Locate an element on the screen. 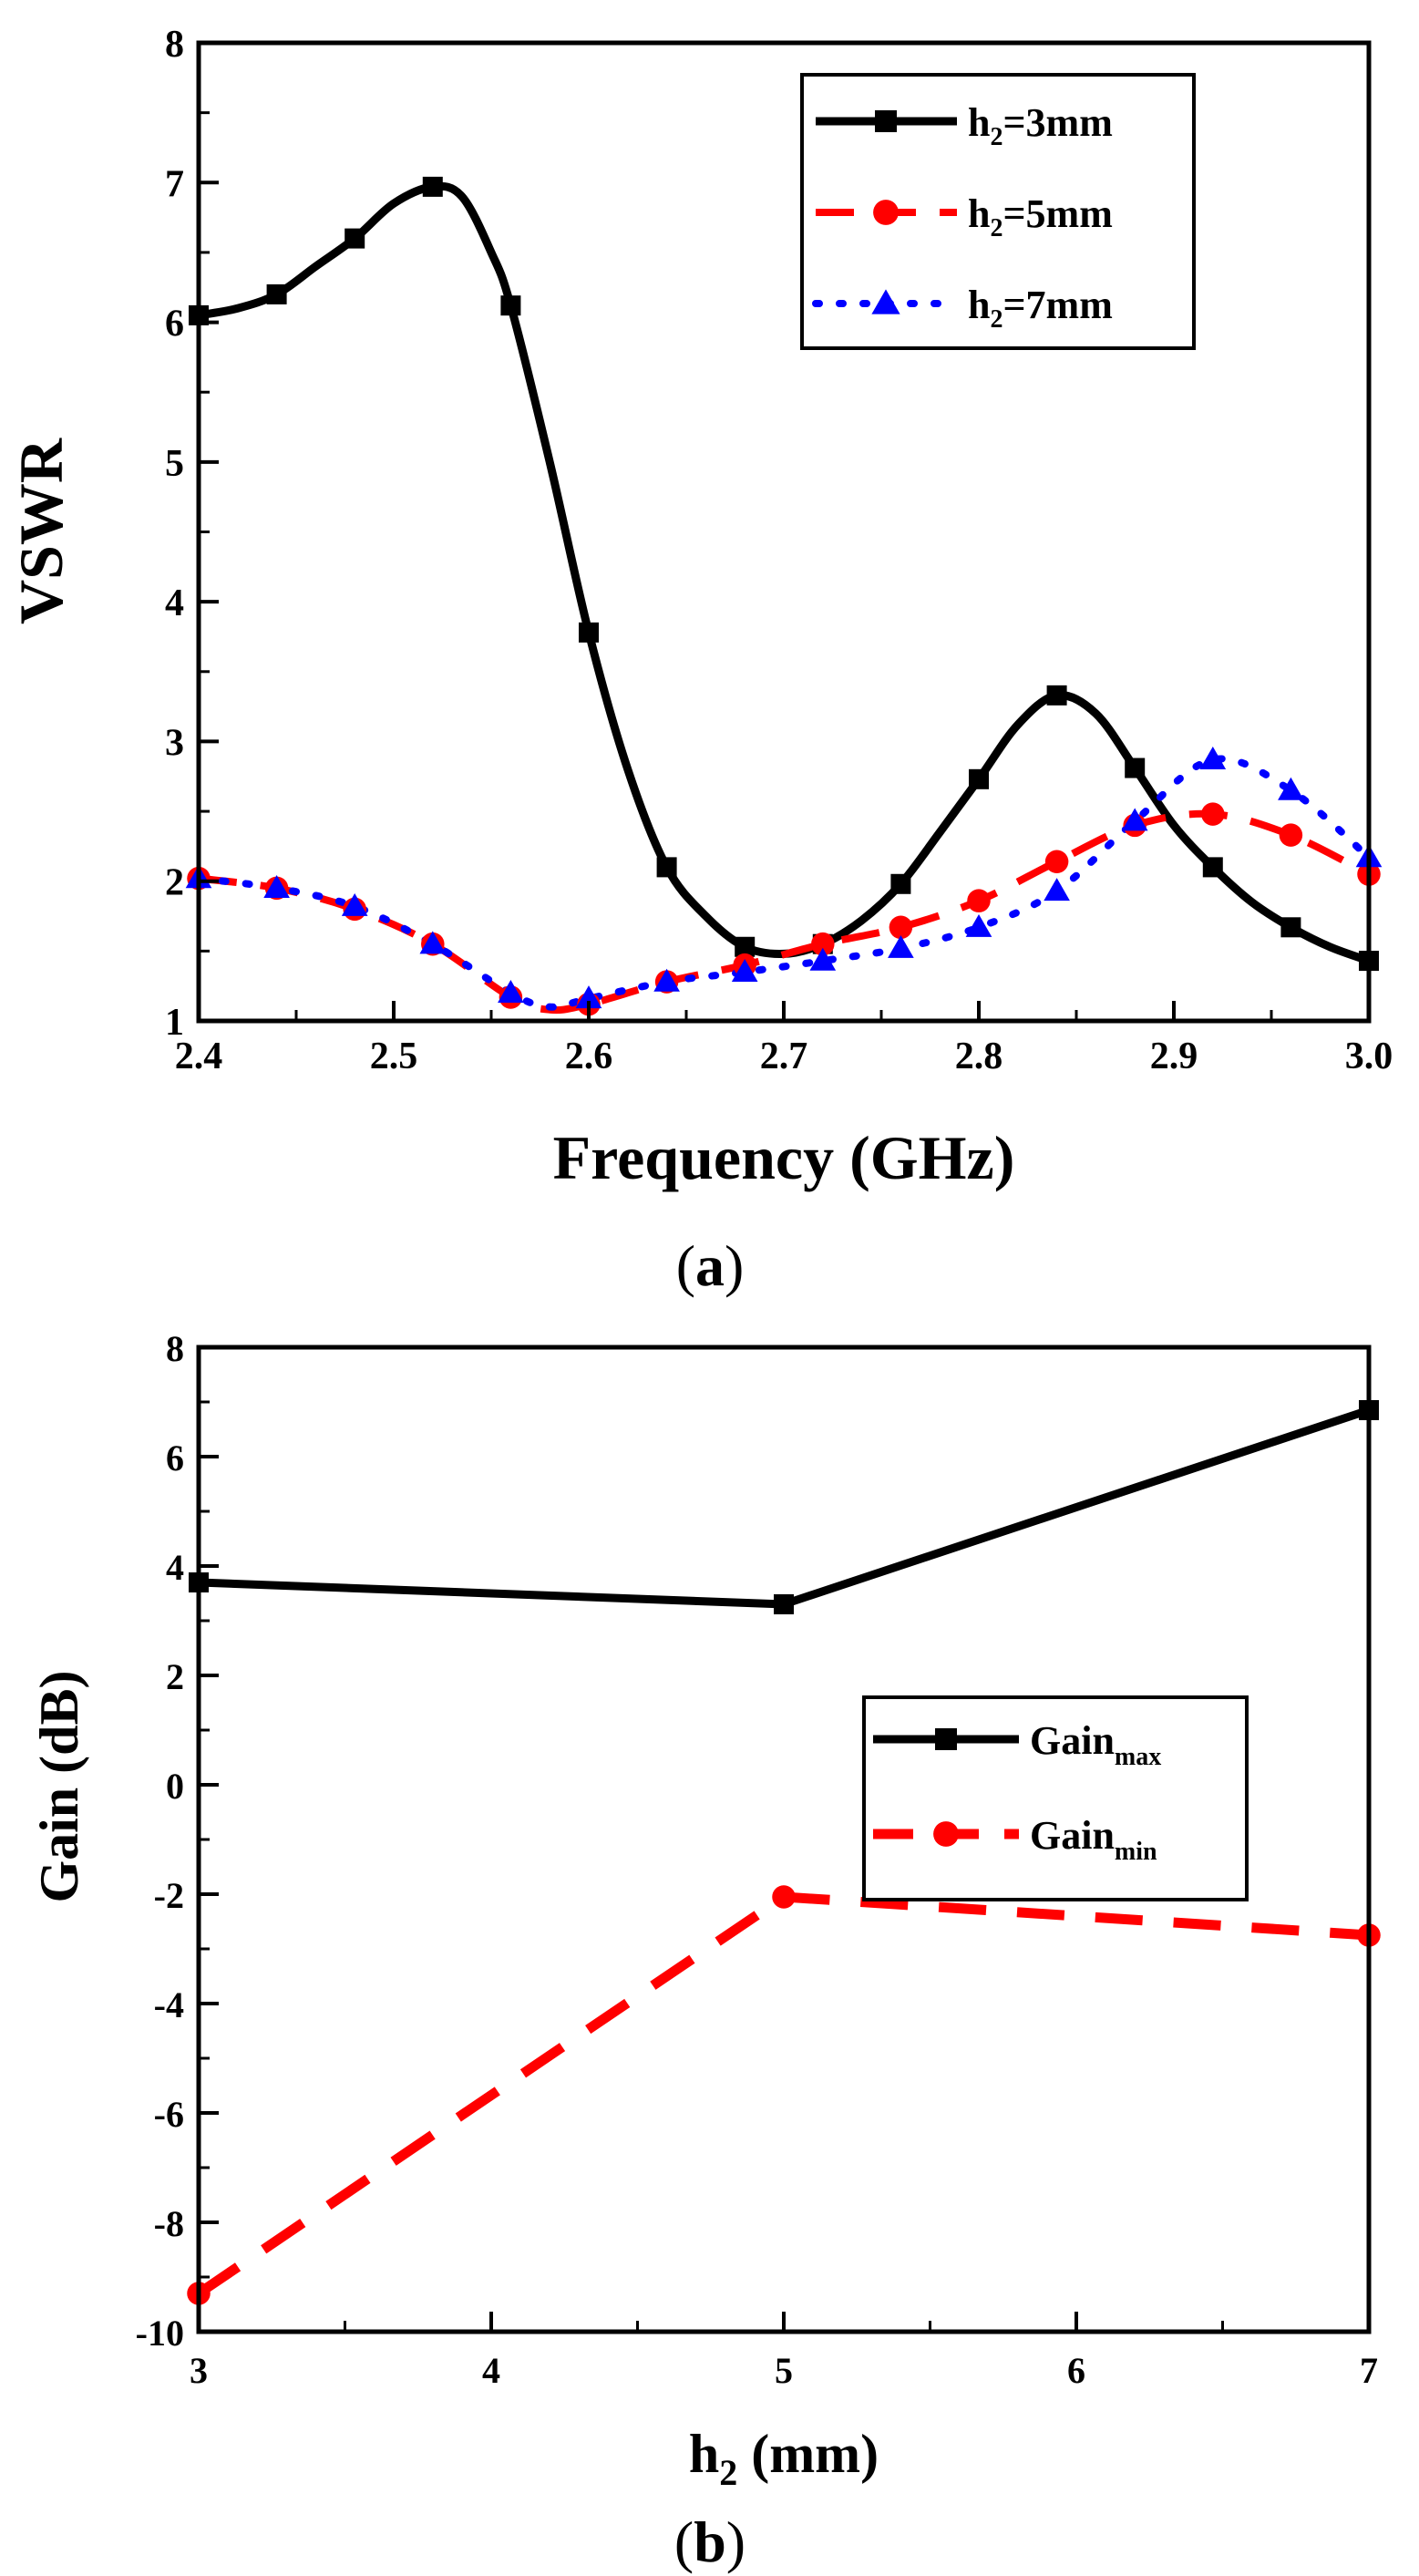 The height and width of the screenshot is (2576, 1419). chart-a-xlabel: Frequency (GHz) is located at coordinates (784, 1157).